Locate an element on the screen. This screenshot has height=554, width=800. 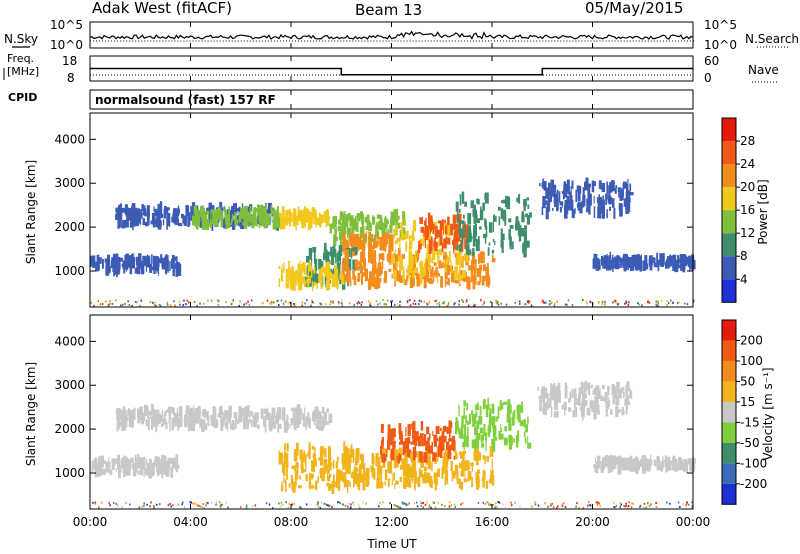
noise-left-tick-bottom: 10^0 is located at coordinates (66, 45).